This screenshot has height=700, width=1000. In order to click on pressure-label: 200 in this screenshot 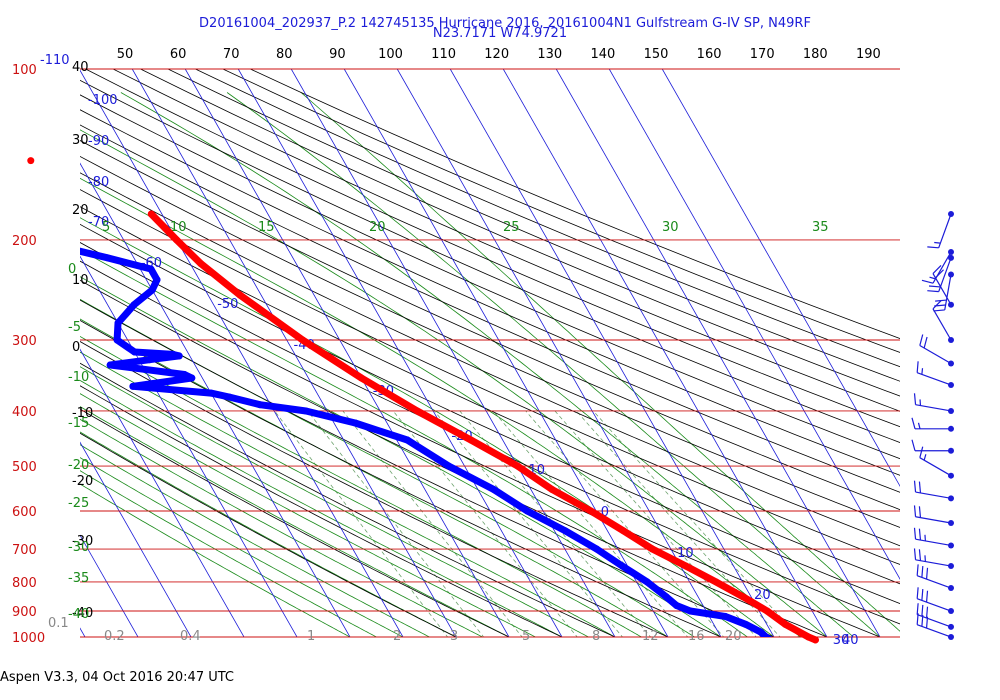, I will do `click(24, 241)`.